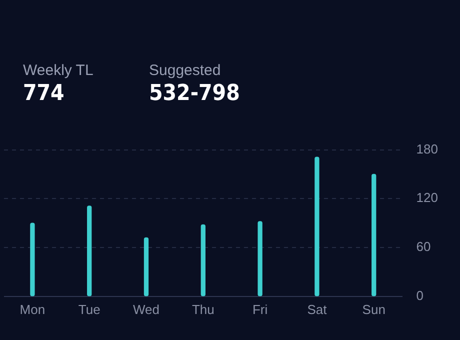 The image size is (460, 340). Describe the element at coordinates (374, 309) in the screenshot. I see `x-tick-label: Sun` at that location.